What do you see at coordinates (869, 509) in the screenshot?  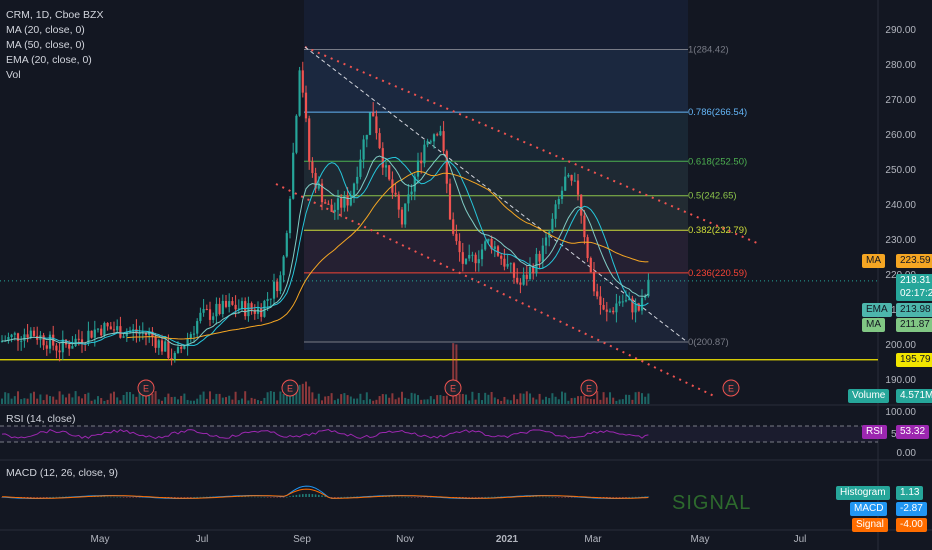 I see `macd-tag-label: MACD` at bounding box center [869, 509].